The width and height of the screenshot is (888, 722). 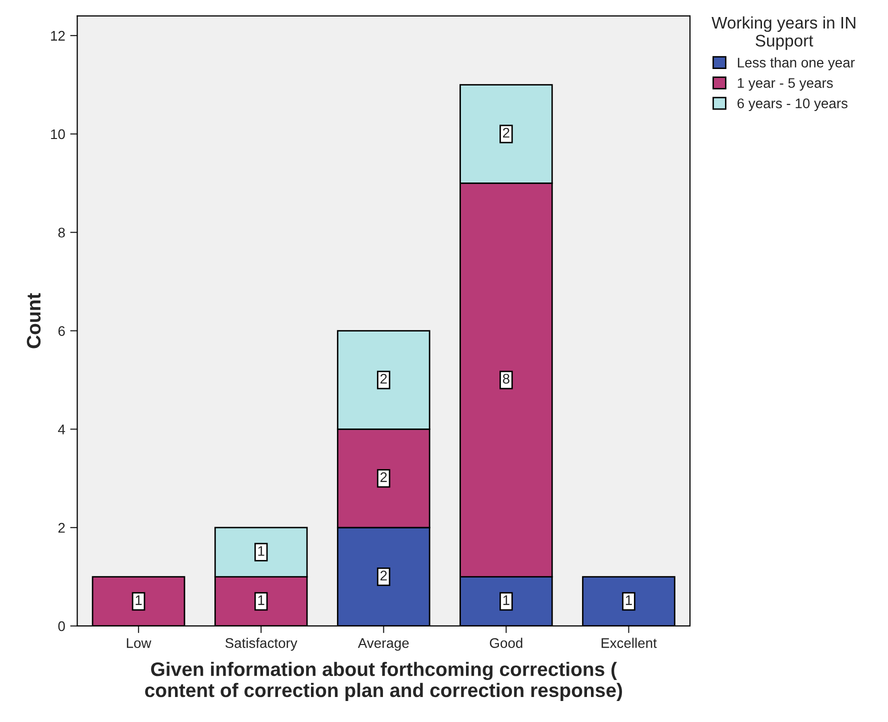 I want to click on y-tick-label: 12, so click(x=58, y=35).